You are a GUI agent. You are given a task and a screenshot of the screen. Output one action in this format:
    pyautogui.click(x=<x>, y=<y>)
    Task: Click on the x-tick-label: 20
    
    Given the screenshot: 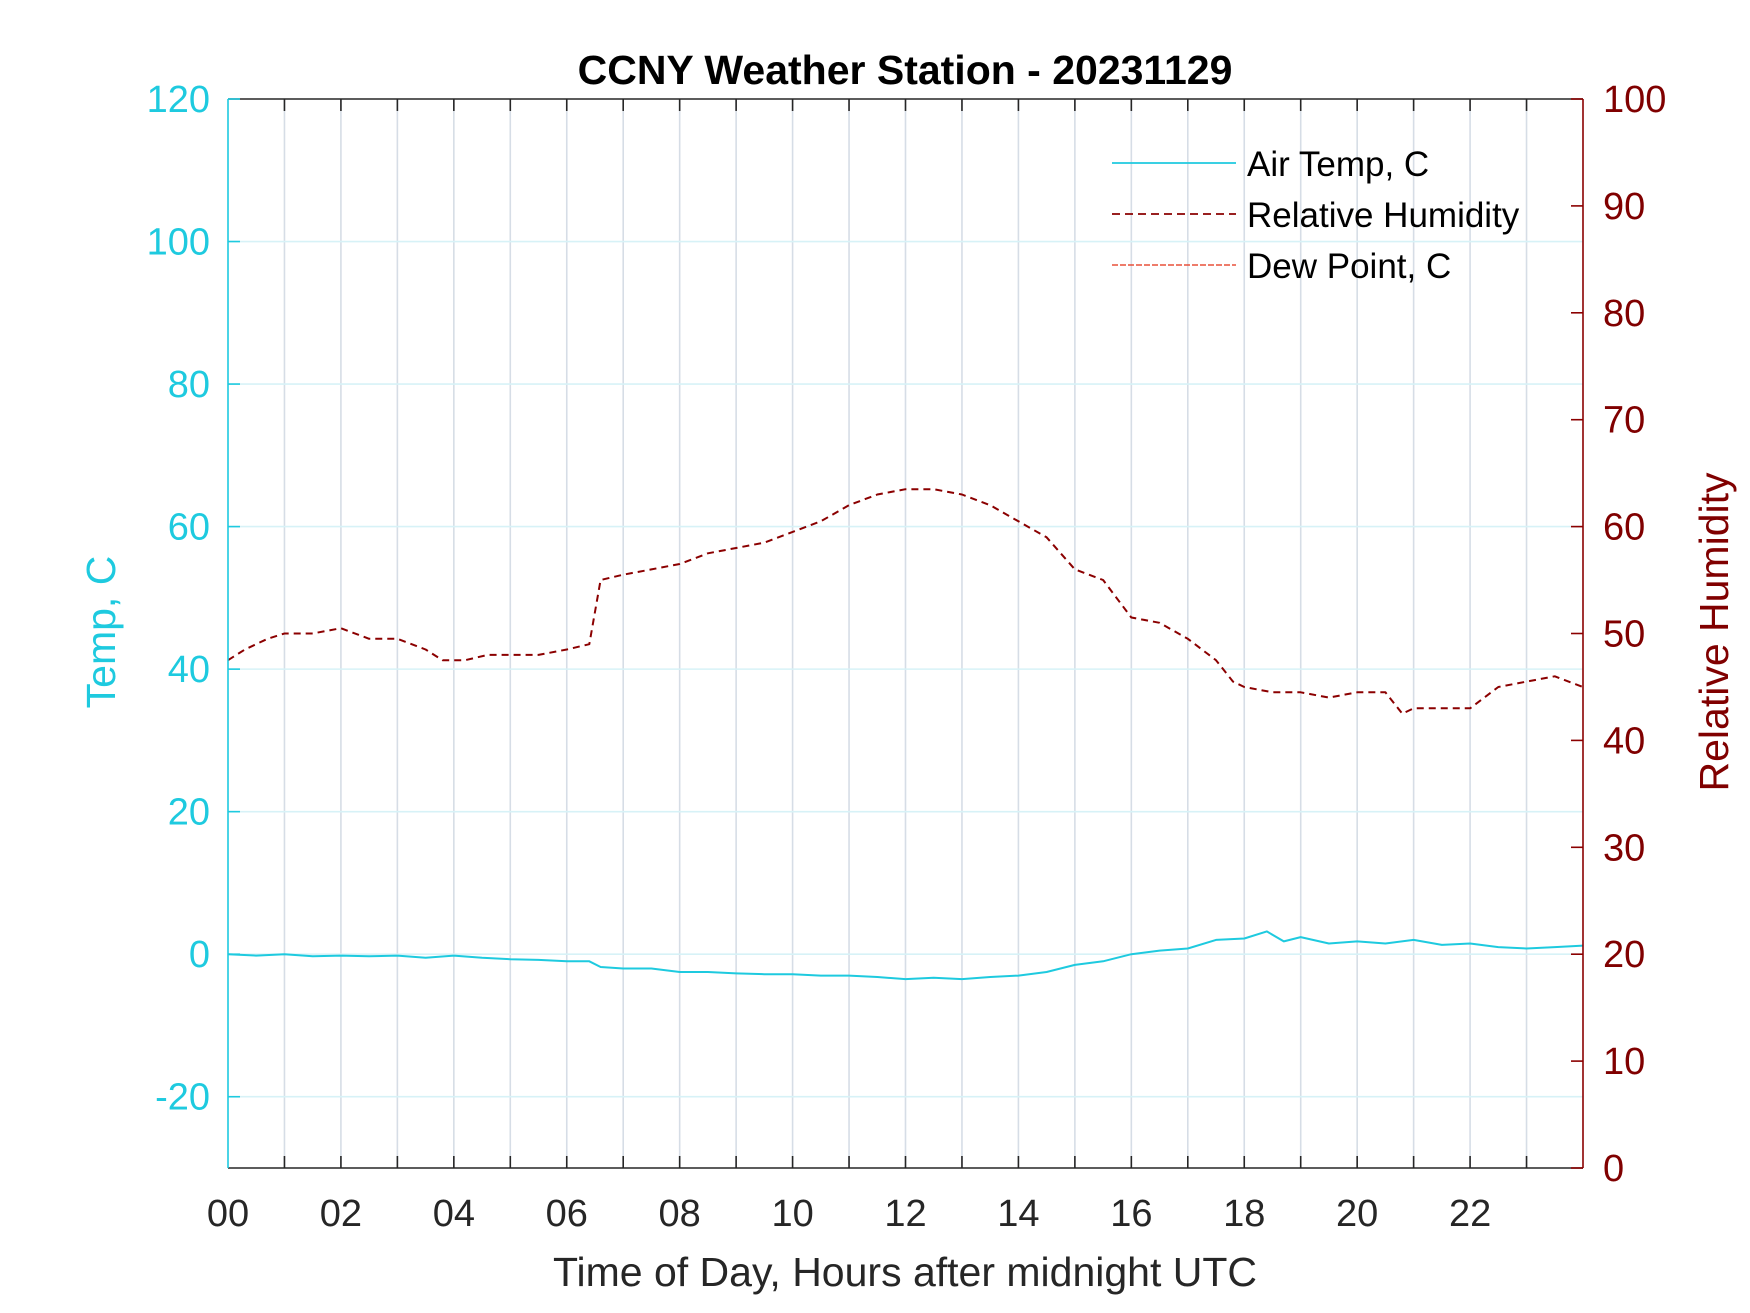 What is the action you would take?
    pyautogui.click(x=1357, y=1214)
    